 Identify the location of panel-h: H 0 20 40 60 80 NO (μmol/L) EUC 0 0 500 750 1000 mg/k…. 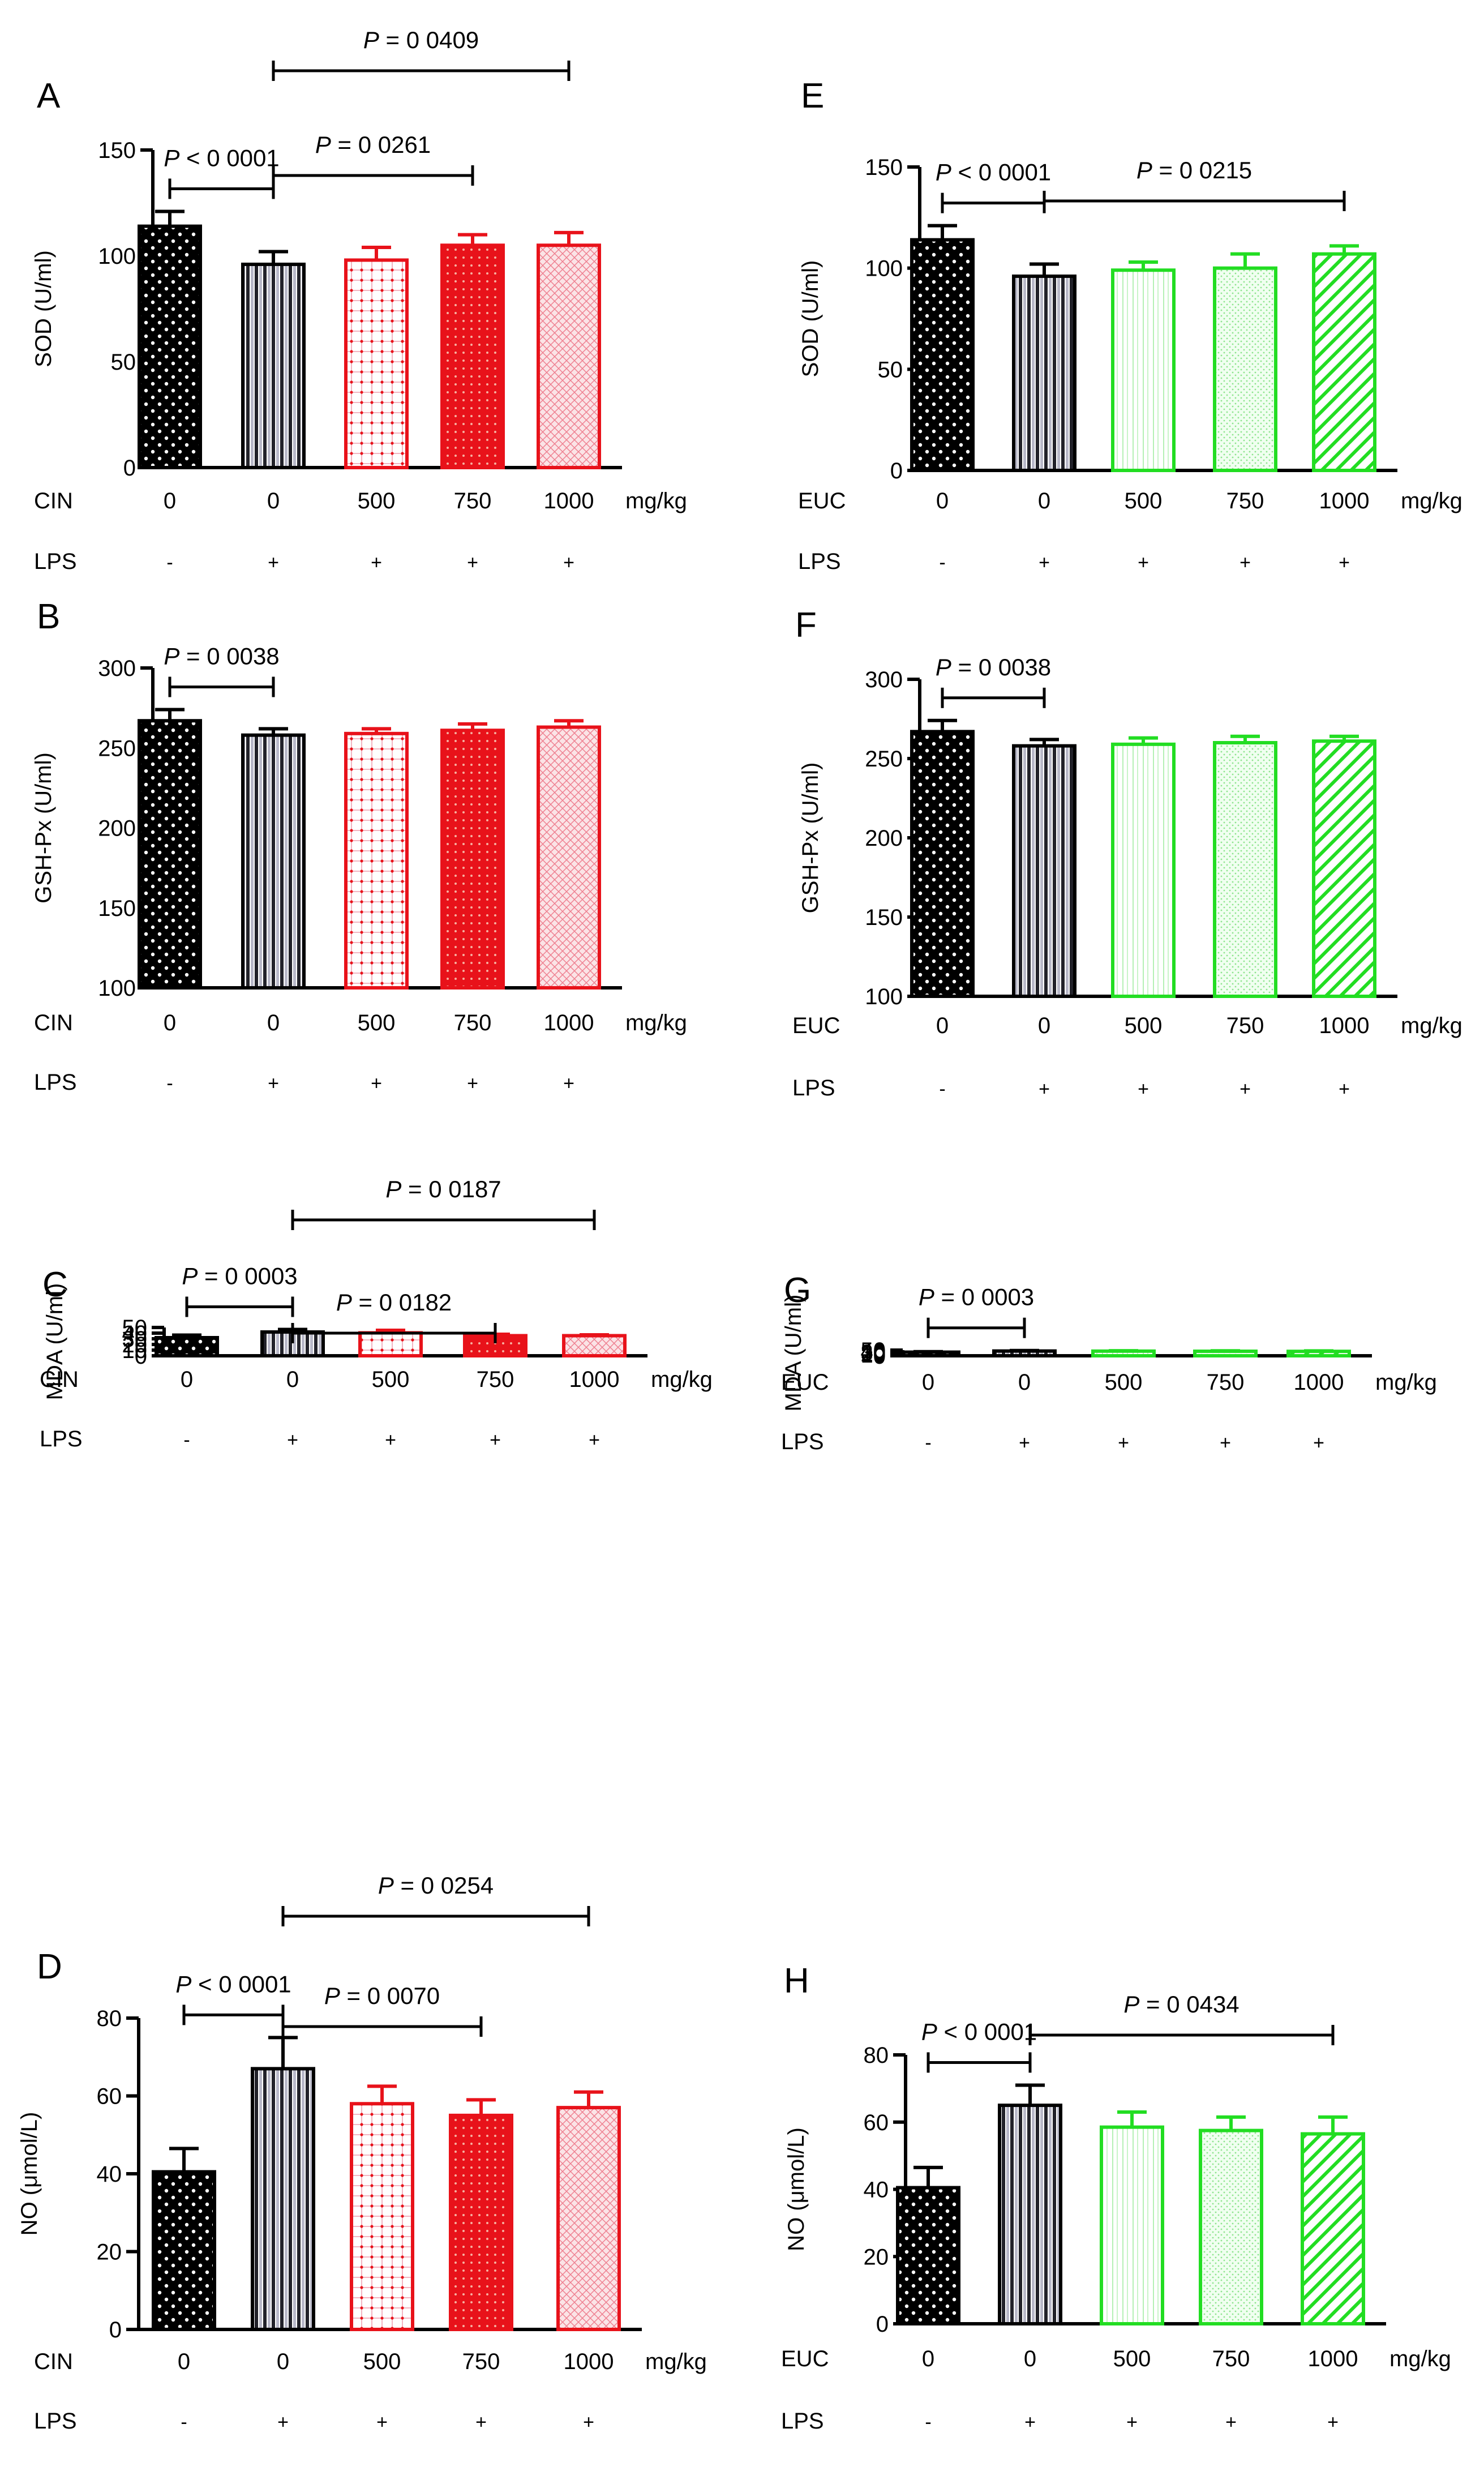
(1116, 2197).